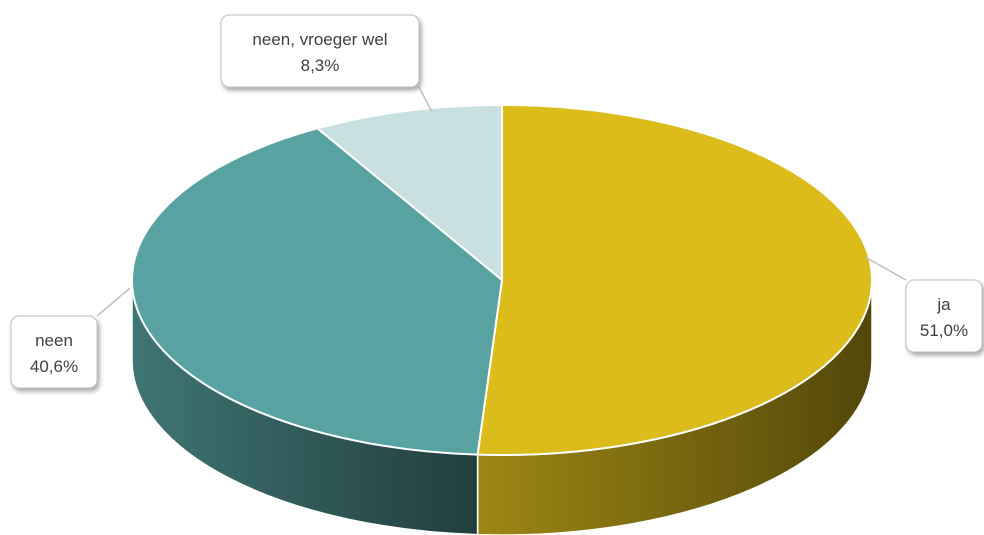 Image resolution: width=984 pixels, height=535 pixels. I want to click on data-label-callout: neen, vroeger wel 8,3%, so click(326, 63).